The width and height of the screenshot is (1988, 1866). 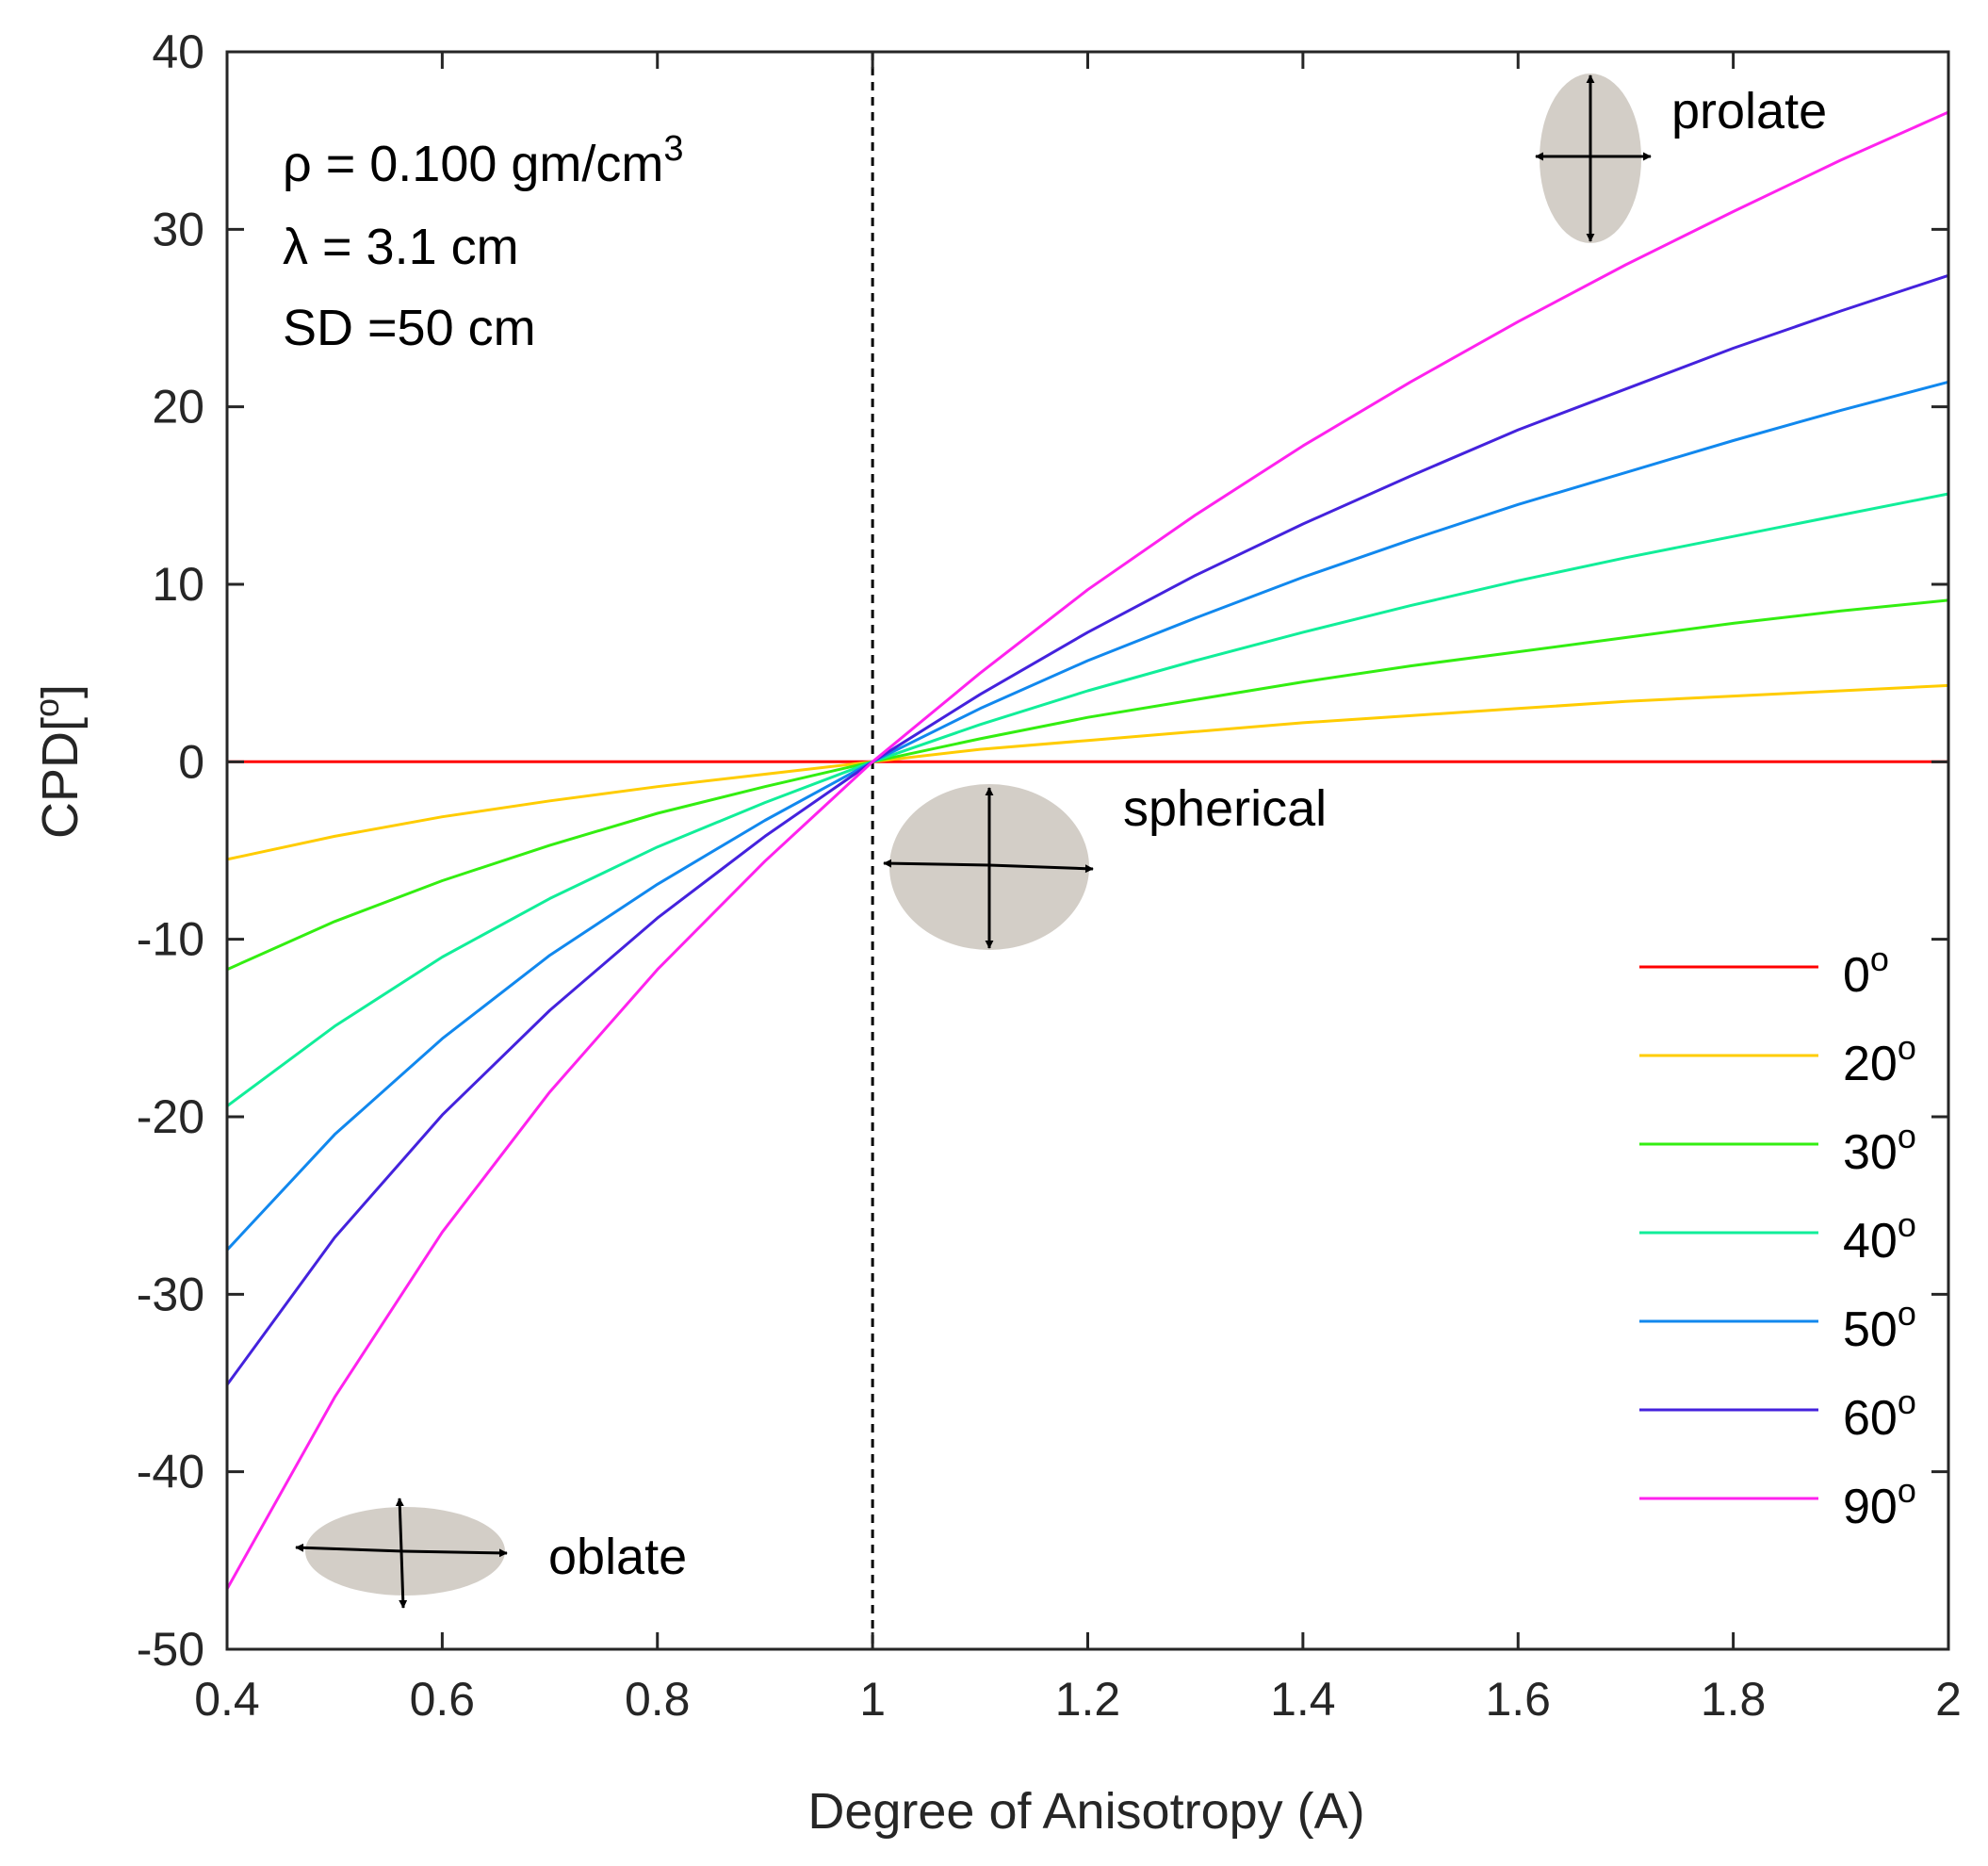 I want to click on legend-entry-20: 20o, so click(x=1777, y=1059).